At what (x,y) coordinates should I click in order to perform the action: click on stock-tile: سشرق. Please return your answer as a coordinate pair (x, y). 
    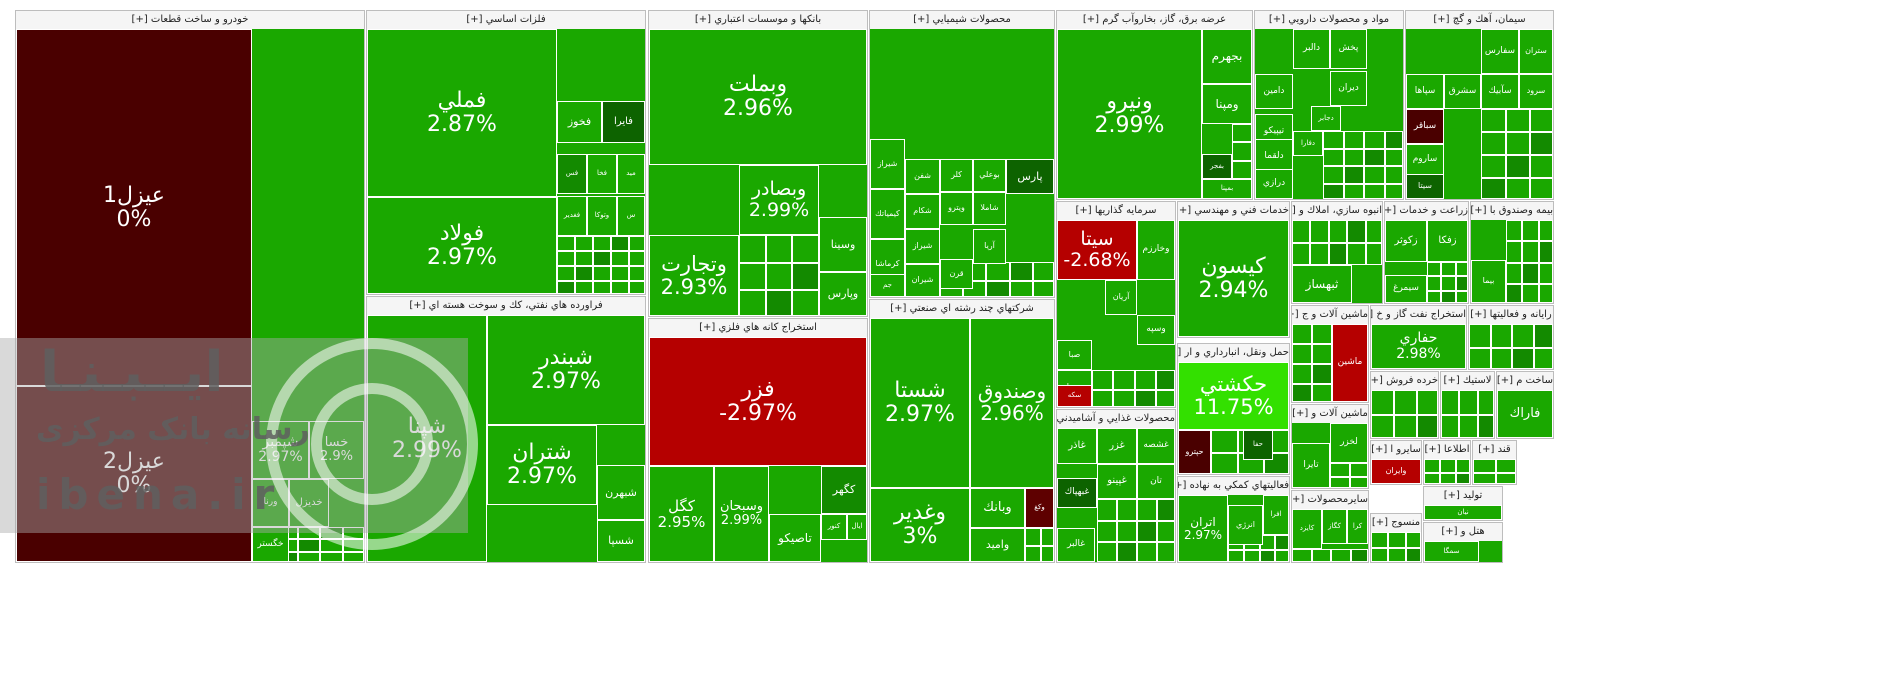
    Looking at the image, I should click on (1462, 91).